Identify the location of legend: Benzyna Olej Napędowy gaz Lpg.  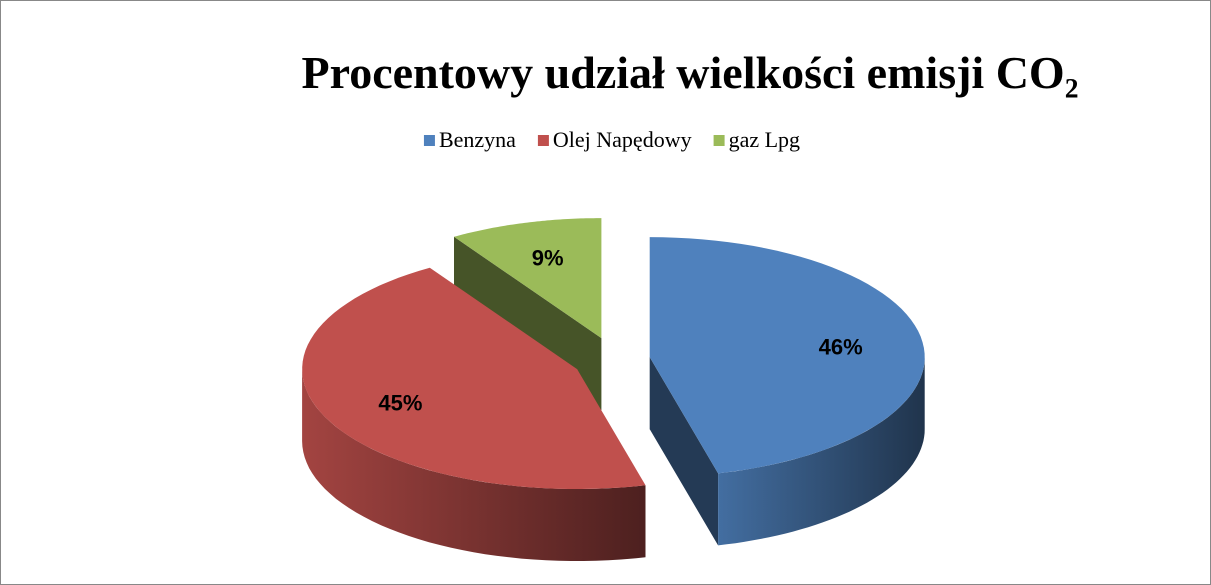
(611, 139).